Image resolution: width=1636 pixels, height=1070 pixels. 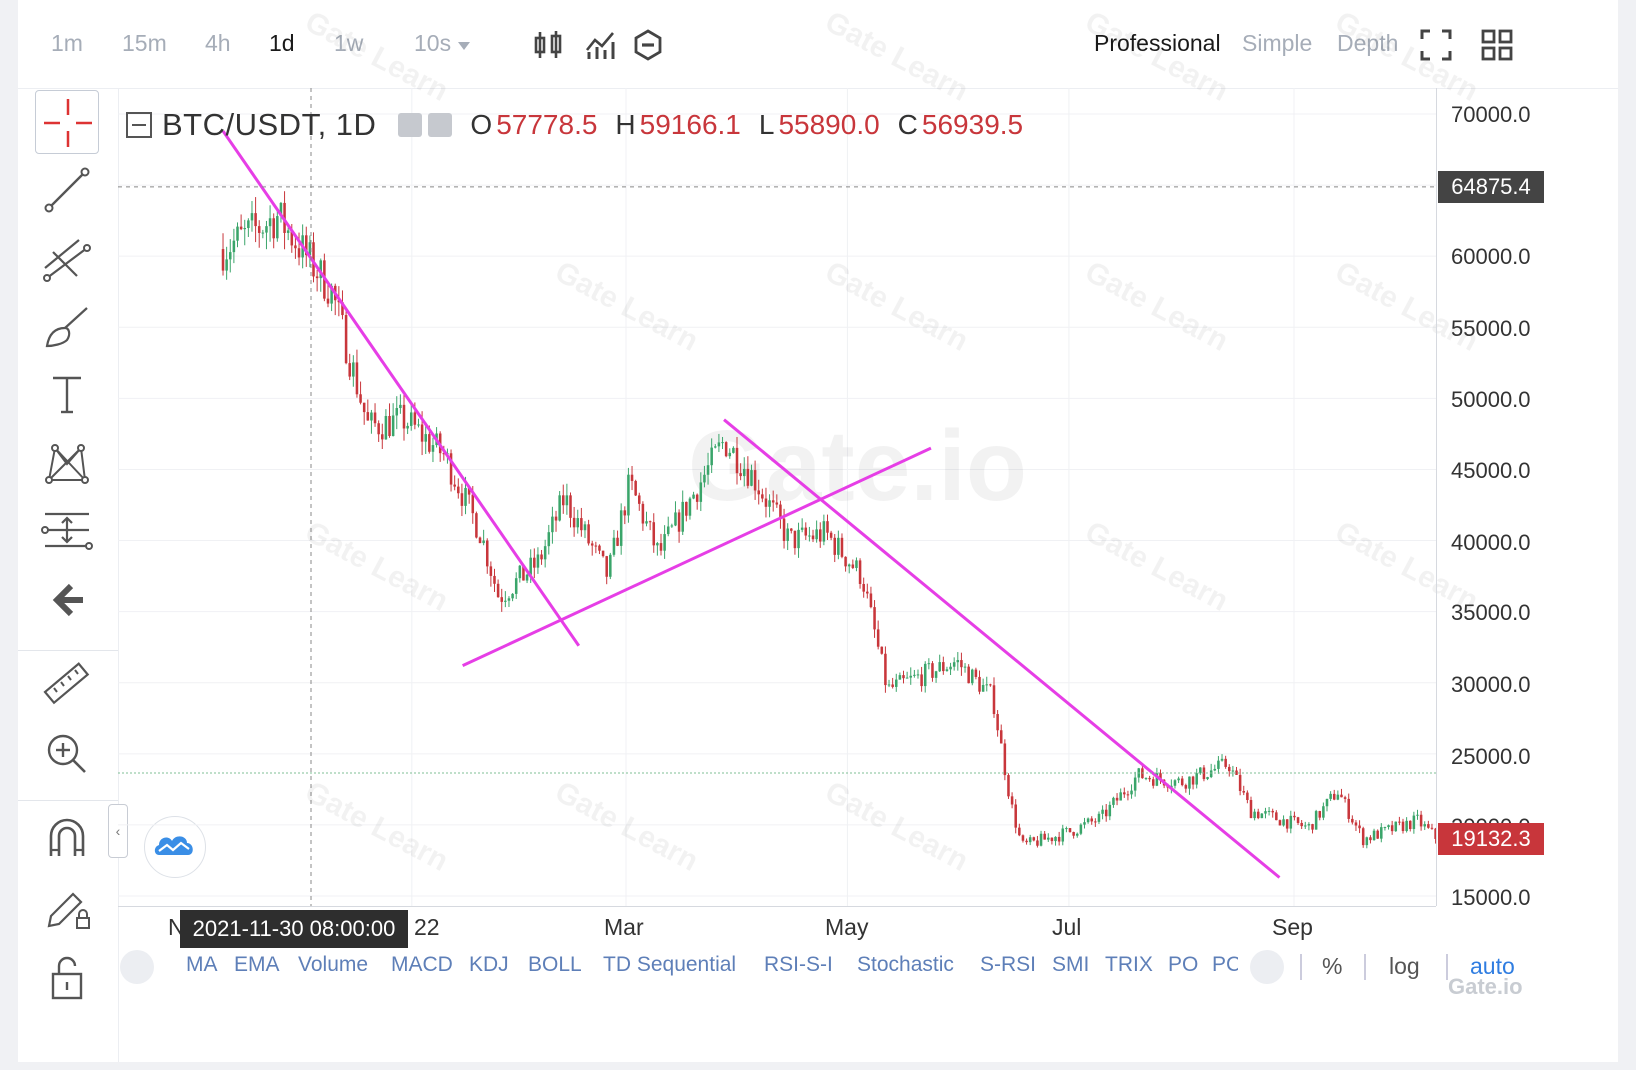 I want to click on fib-lines-tool, so click(x=67, y=258).